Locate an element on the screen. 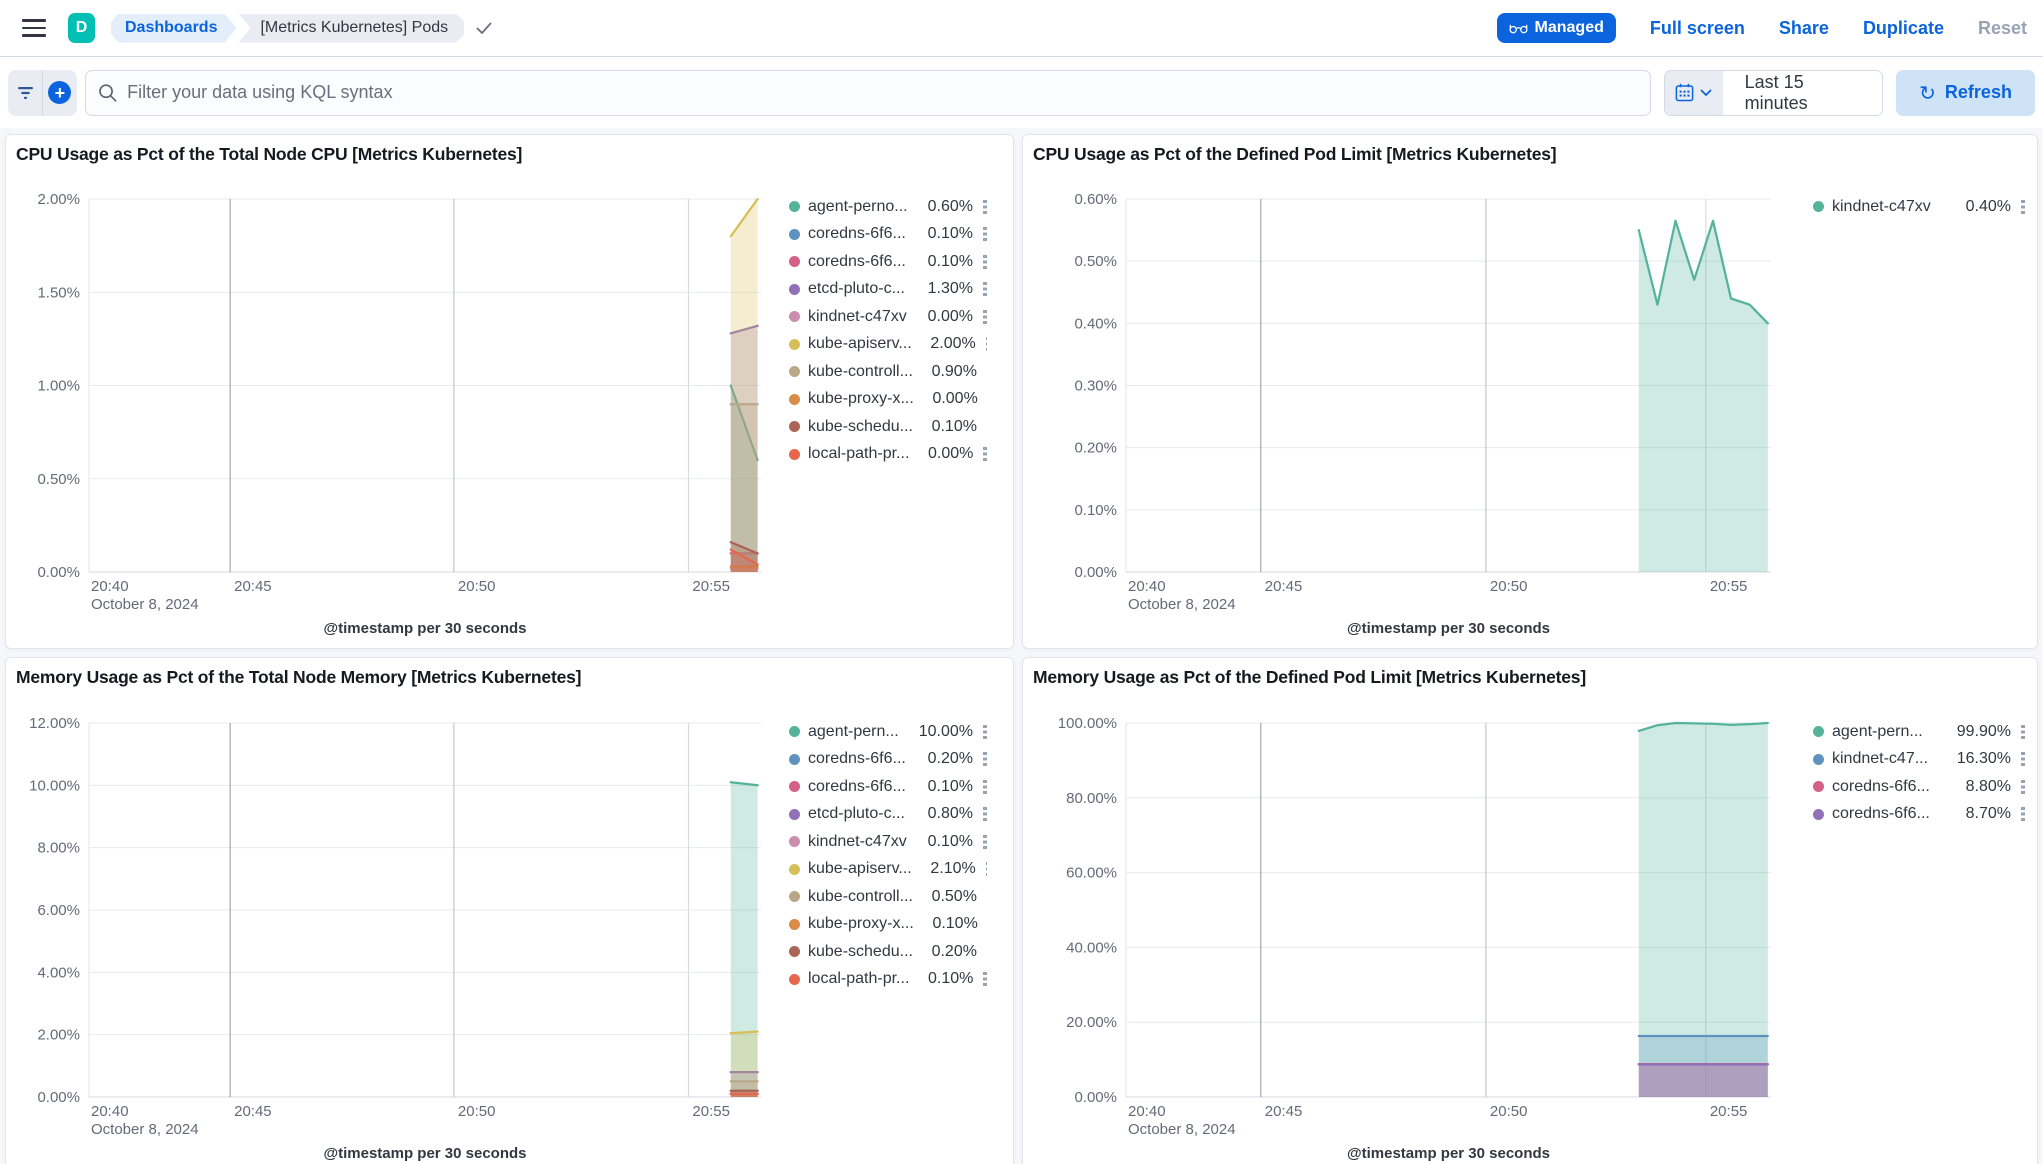 The height and width of the screenshot is (1164, 2043). kql-search-bar is located at coordinates (867, 92).